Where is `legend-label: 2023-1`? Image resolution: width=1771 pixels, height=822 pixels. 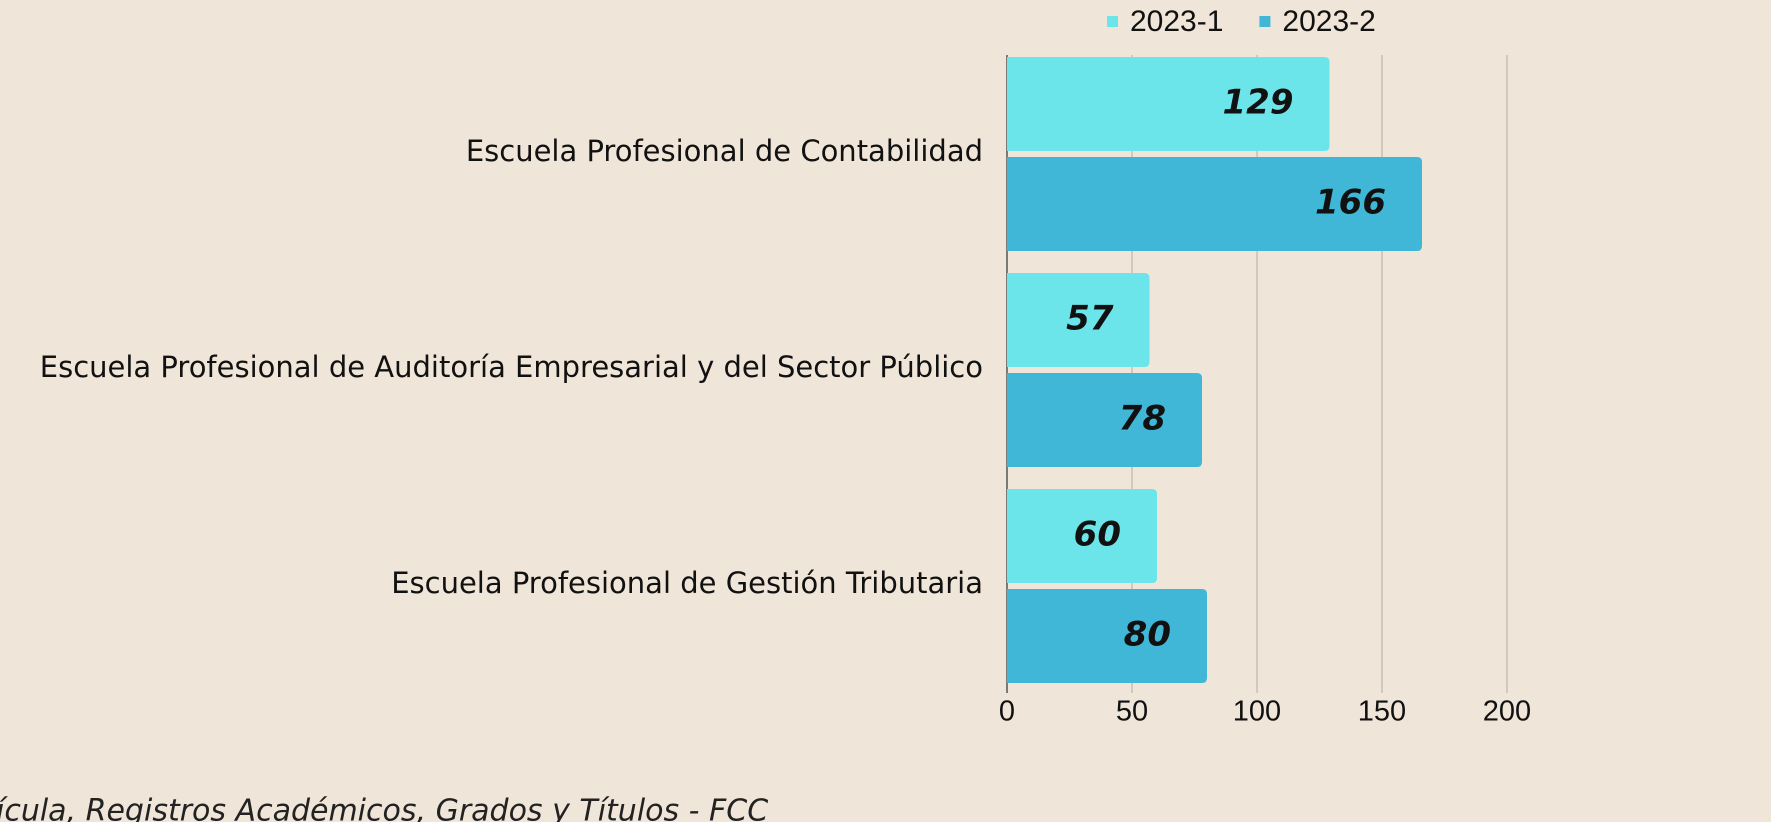
legend-label: 2023-1 is located at coordinates (1176, 21).